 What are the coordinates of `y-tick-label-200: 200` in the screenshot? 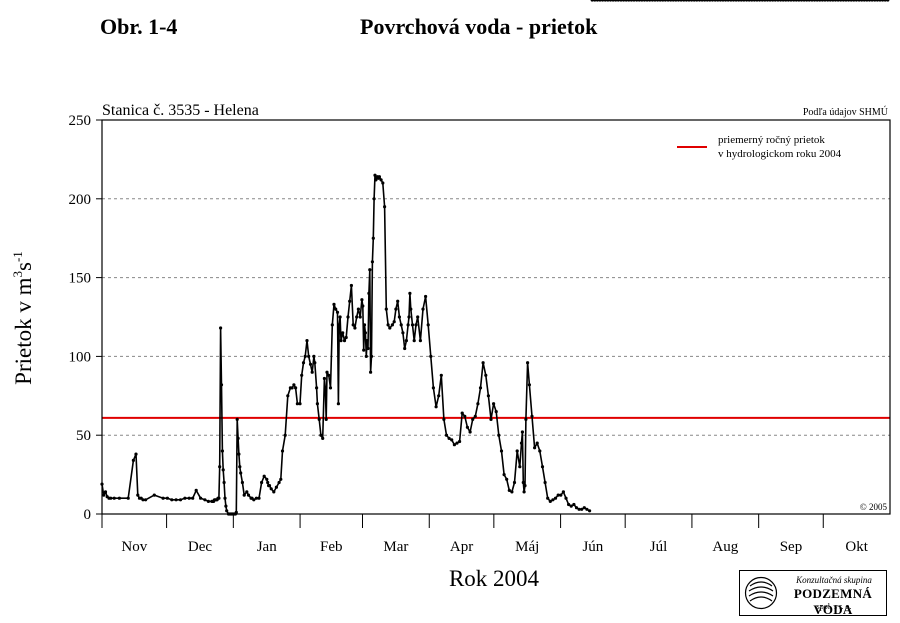 It's located at (80, 200).